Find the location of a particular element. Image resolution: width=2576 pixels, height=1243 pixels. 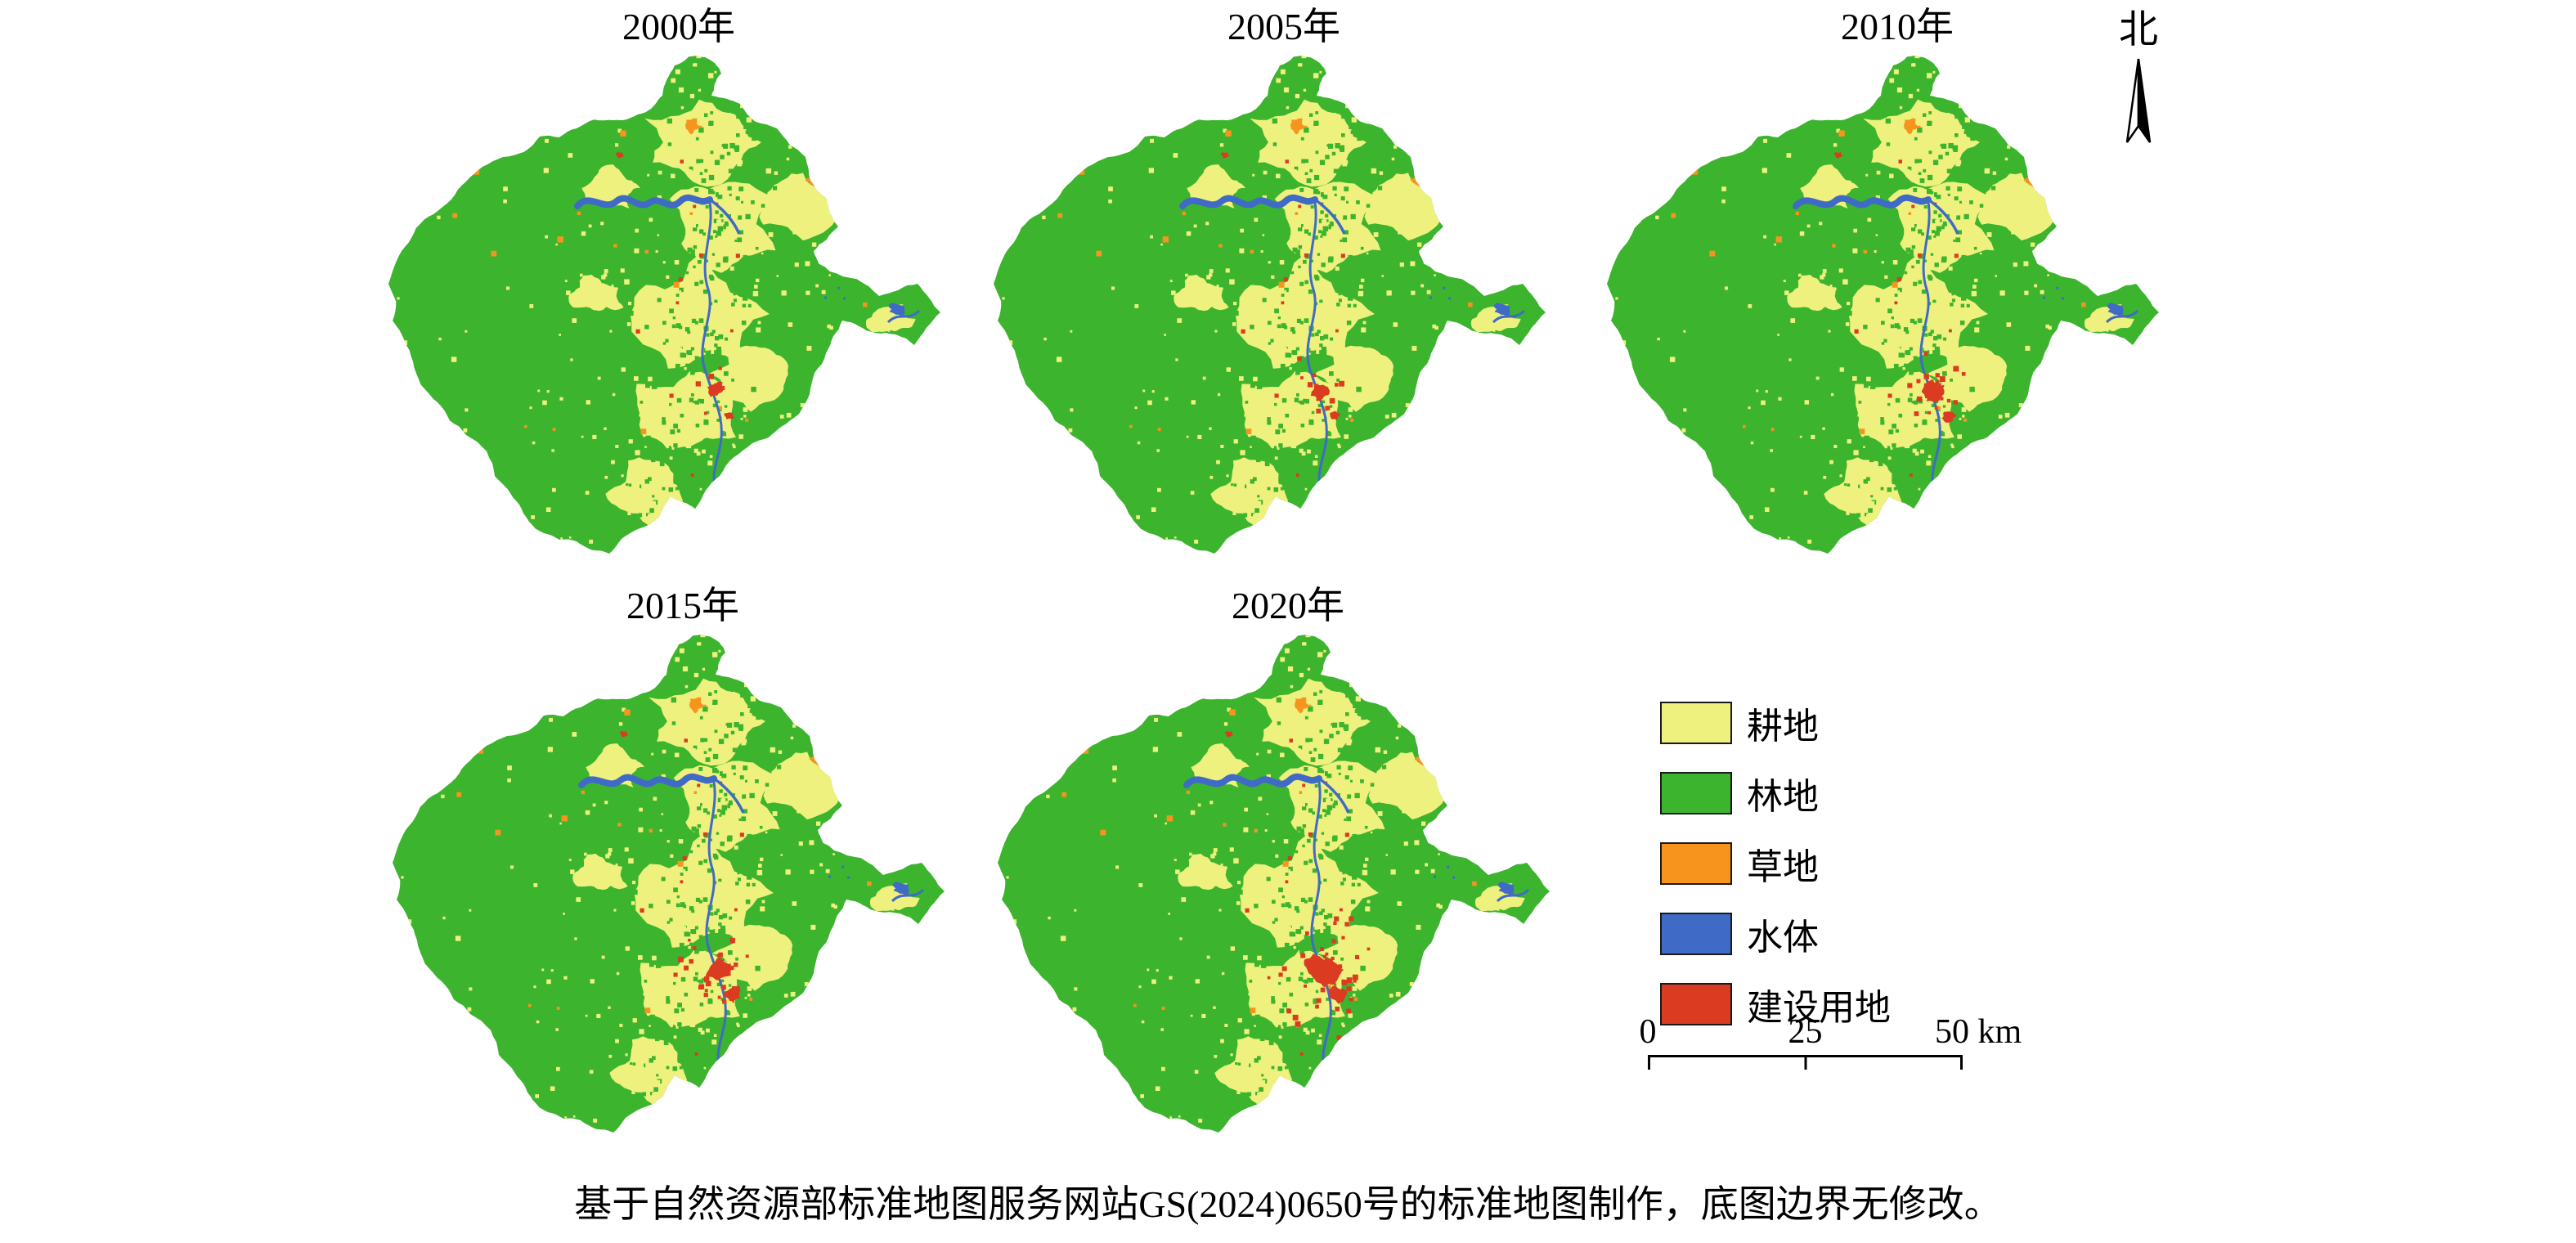

map-title-2015: 2015年 is located at coordinates (683, 605).